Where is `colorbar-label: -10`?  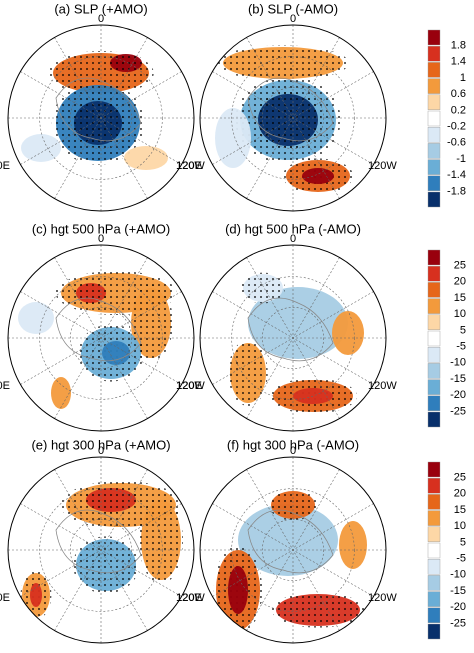
colorbar-label: -10 is located at coordinates (458, 575).